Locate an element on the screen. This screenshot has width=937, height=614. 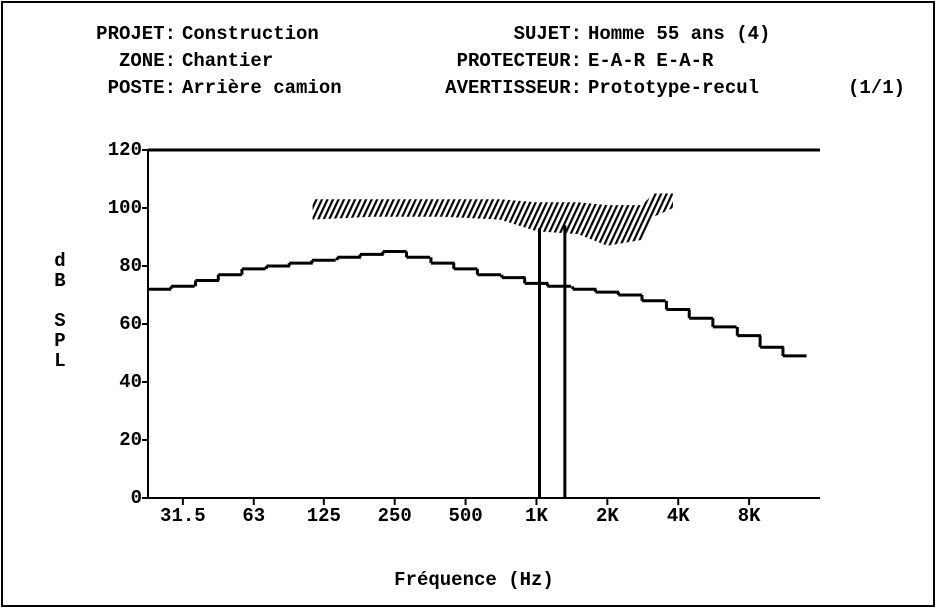
x-tick-label: 1K is located at coordinates (536, 516).